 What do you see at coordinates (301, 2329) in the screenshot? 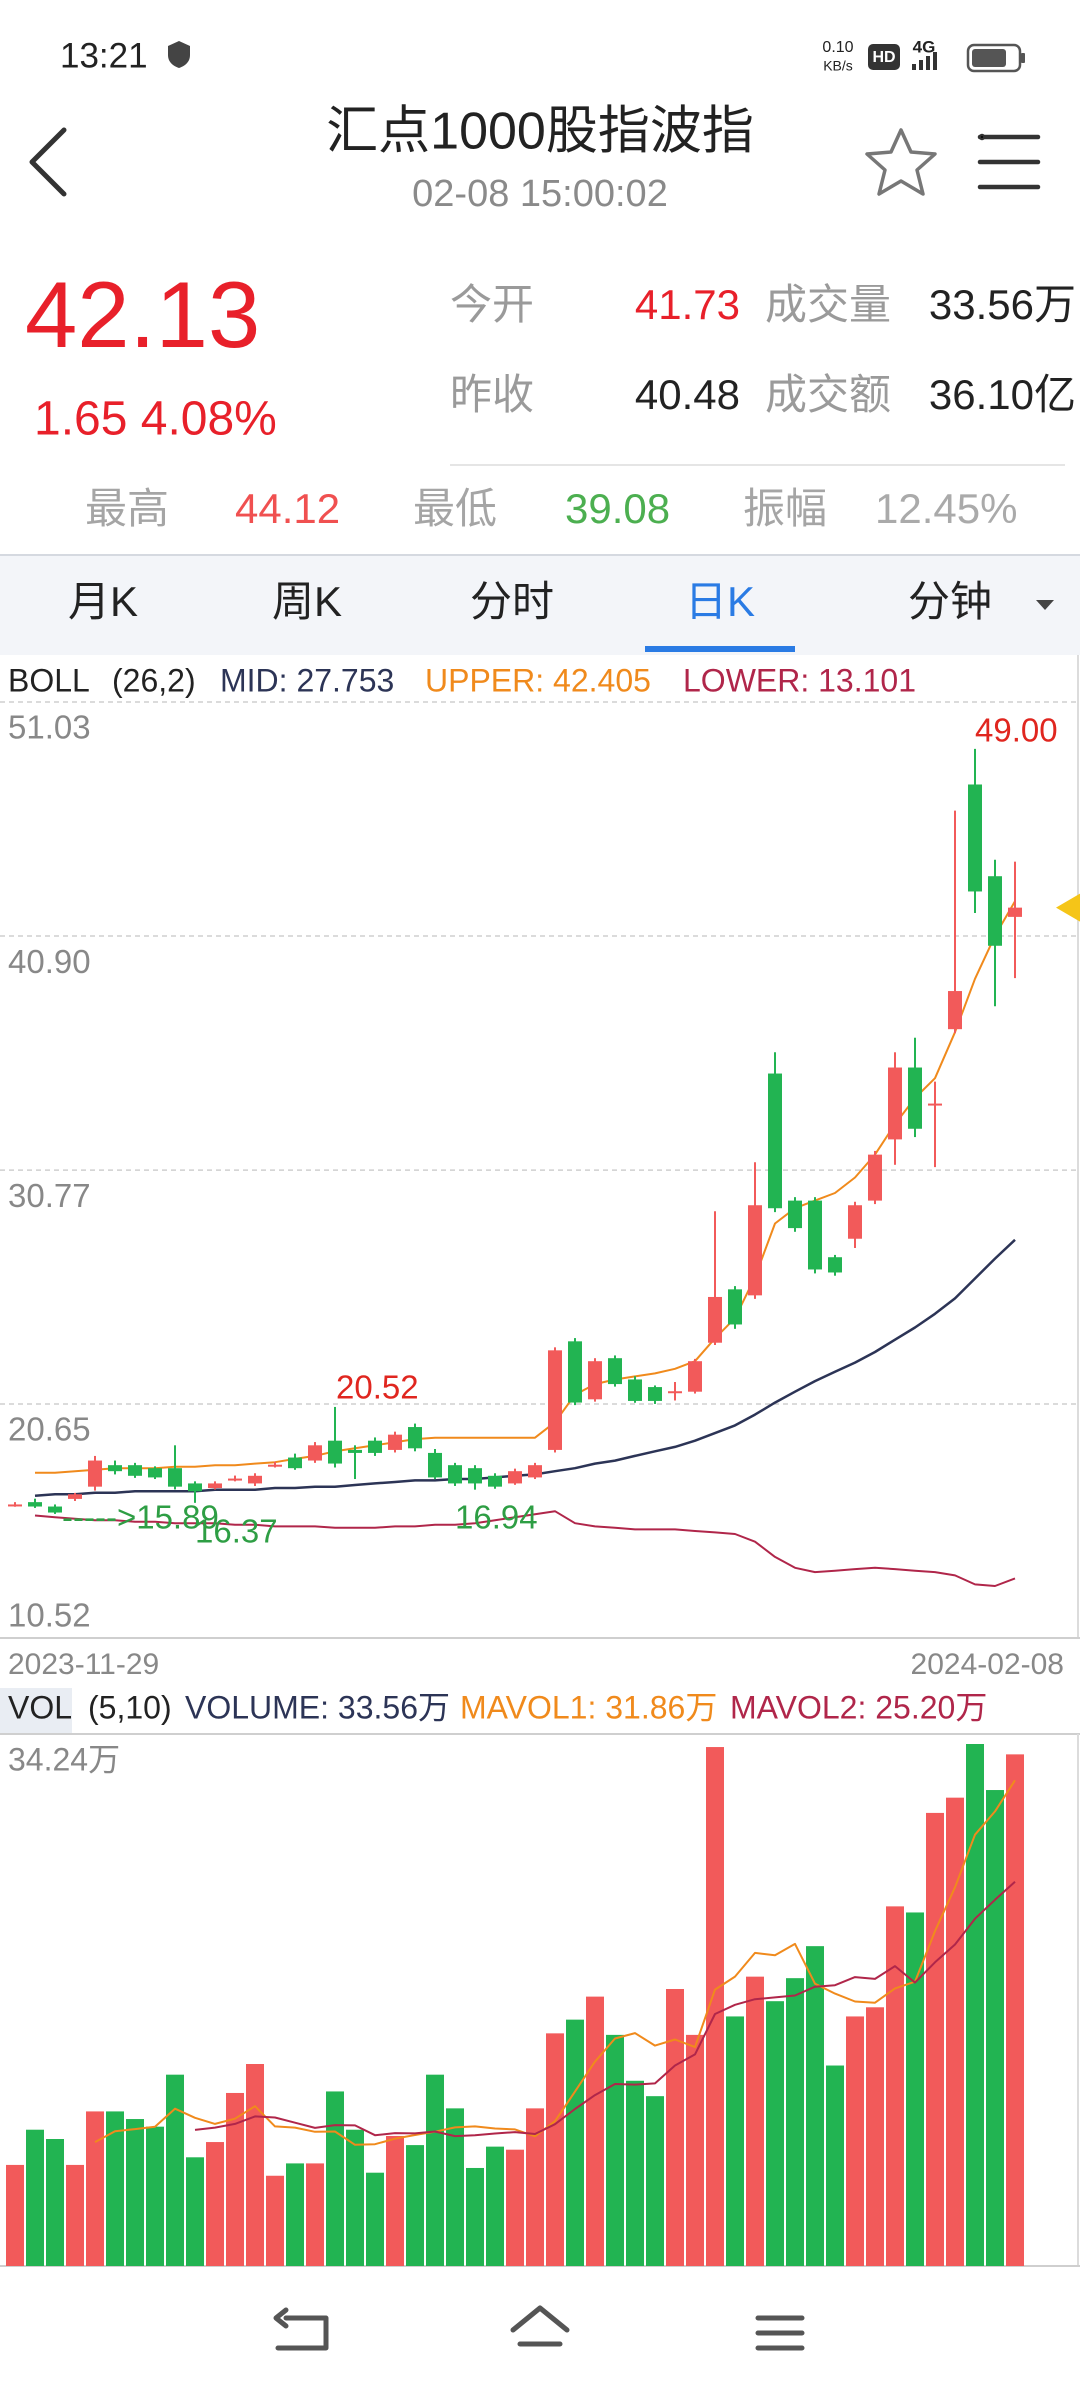
I see `nav-back` at bounding box center [301, 2329].